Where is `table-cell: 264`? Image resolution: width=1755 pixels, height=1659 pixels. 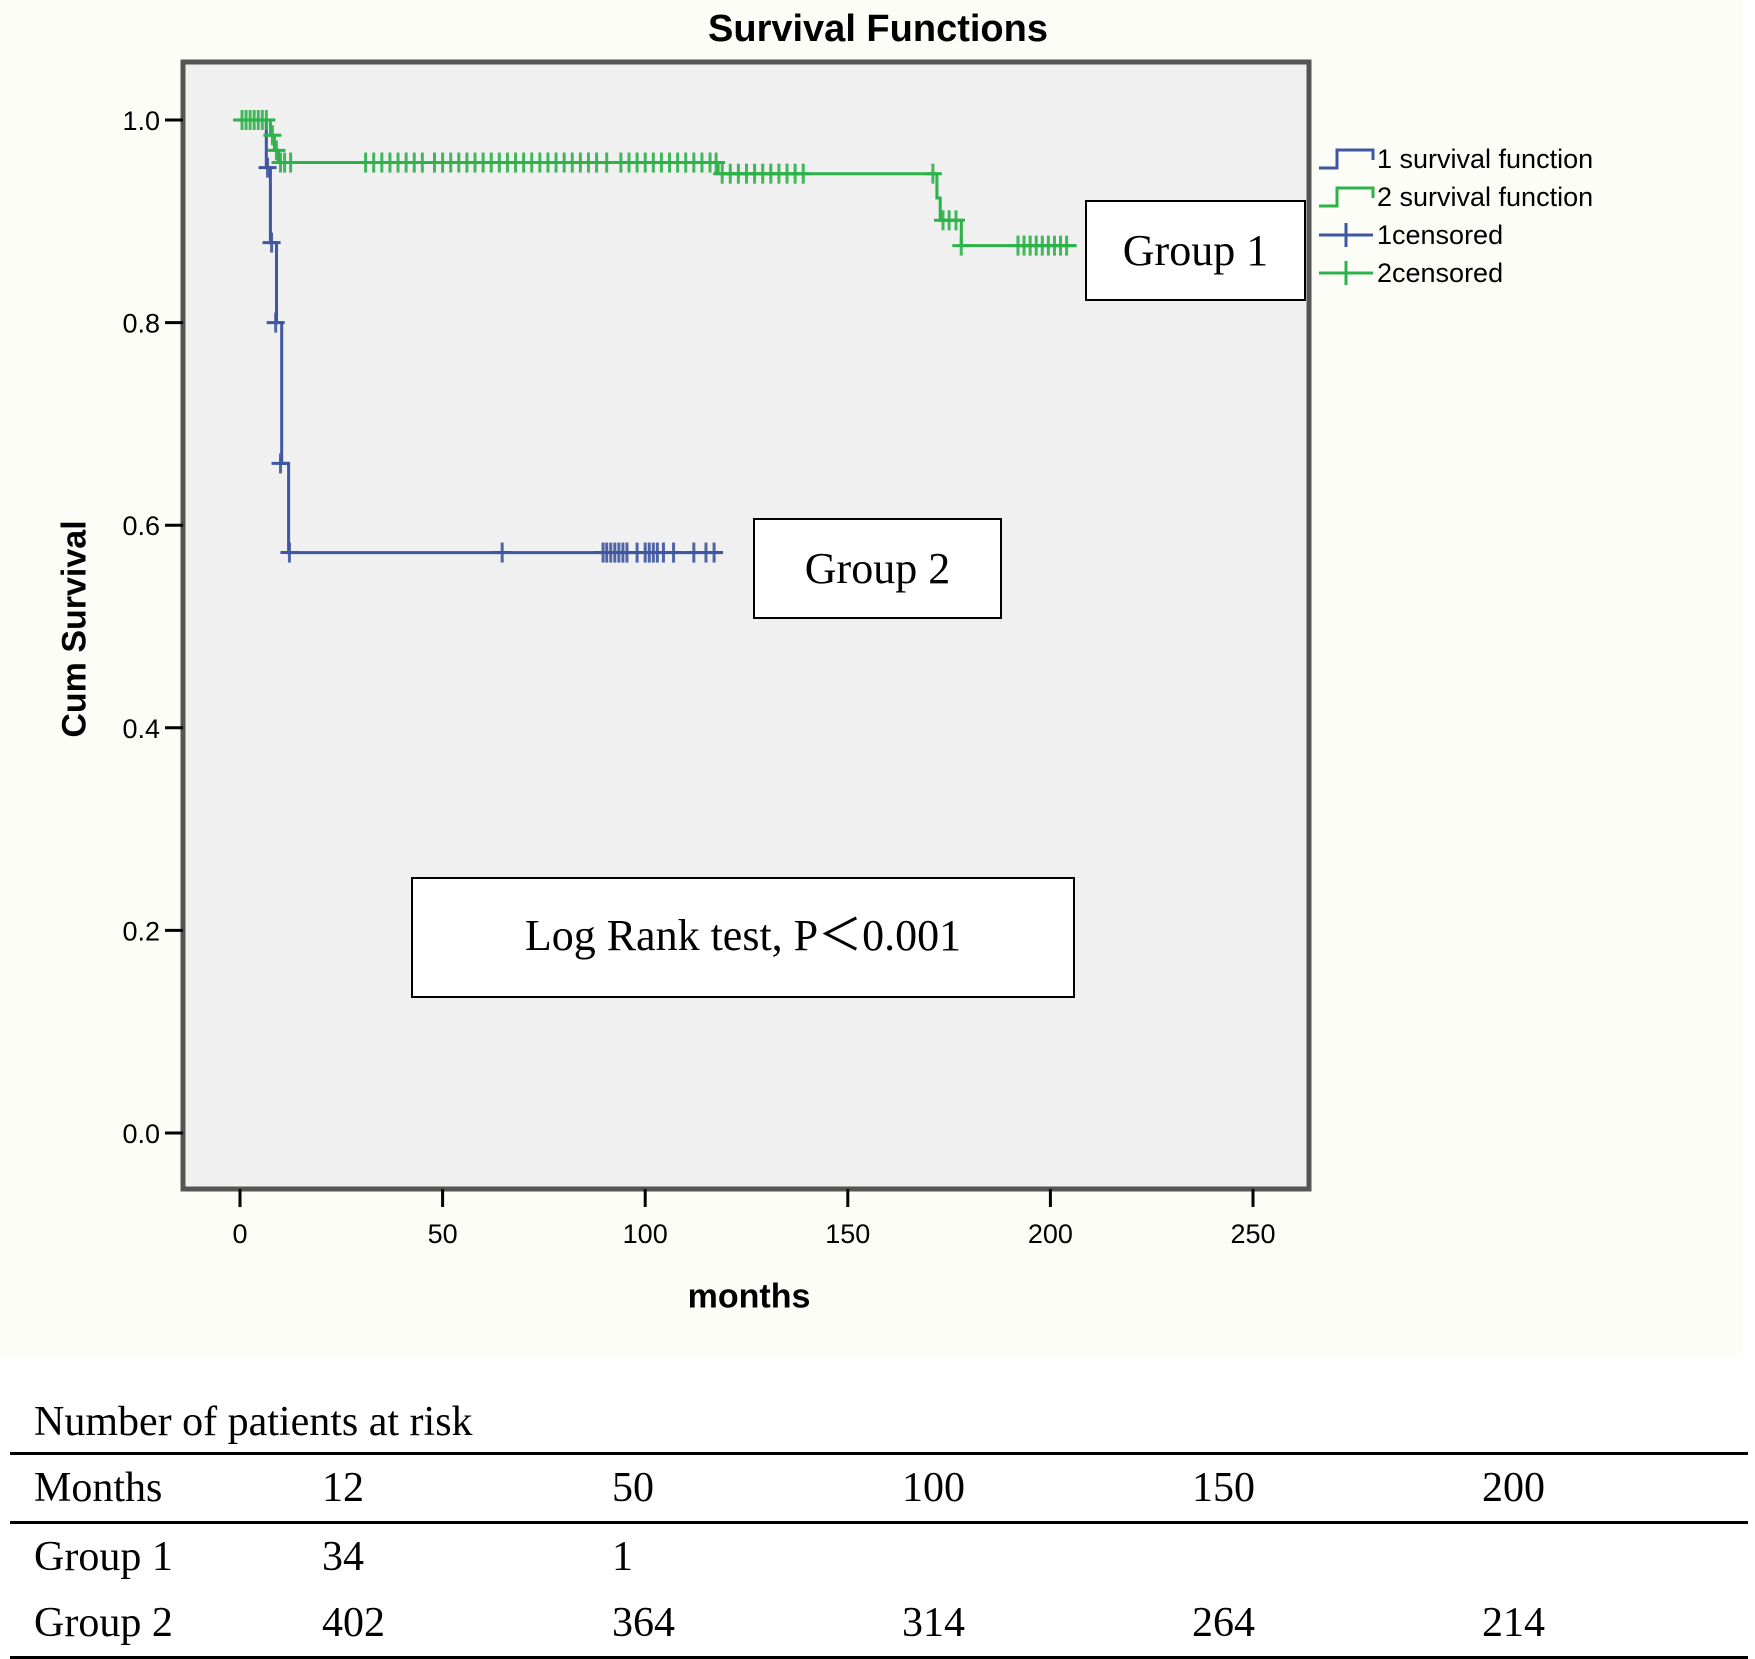
table-cell: 264 is located at coordinates (1313, 1624).